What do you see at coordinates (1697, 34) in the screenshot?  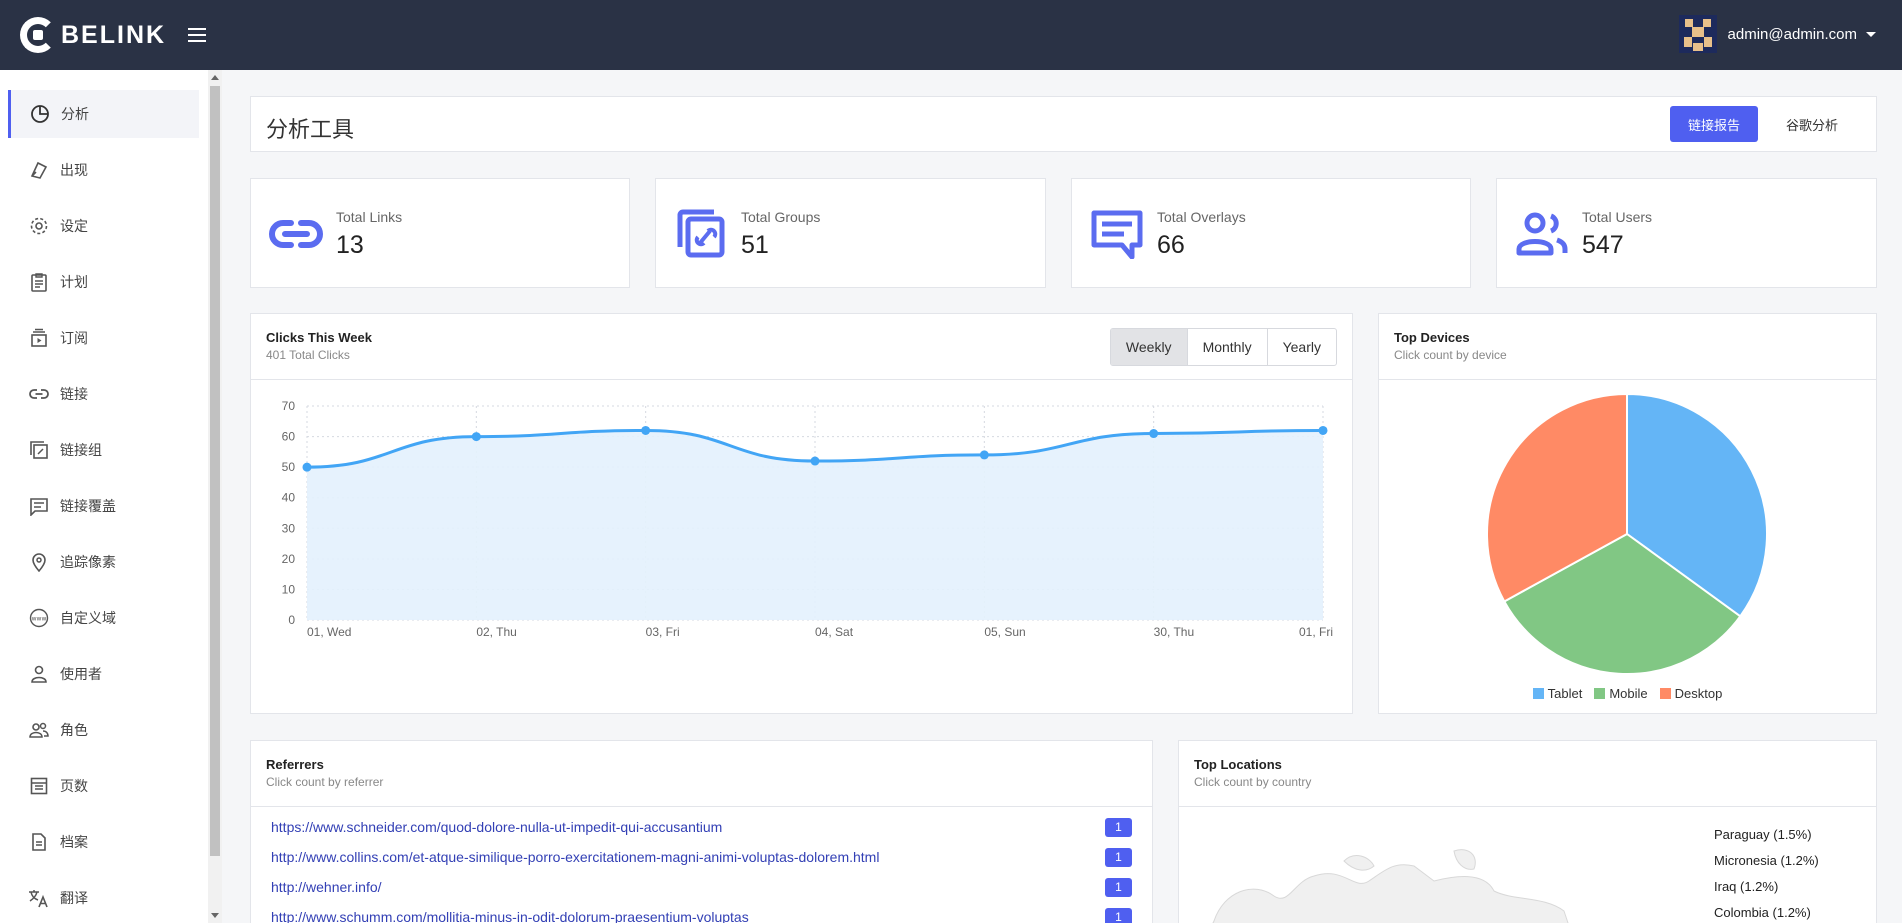 I see `avatar` at bounding box center [1697, 34].